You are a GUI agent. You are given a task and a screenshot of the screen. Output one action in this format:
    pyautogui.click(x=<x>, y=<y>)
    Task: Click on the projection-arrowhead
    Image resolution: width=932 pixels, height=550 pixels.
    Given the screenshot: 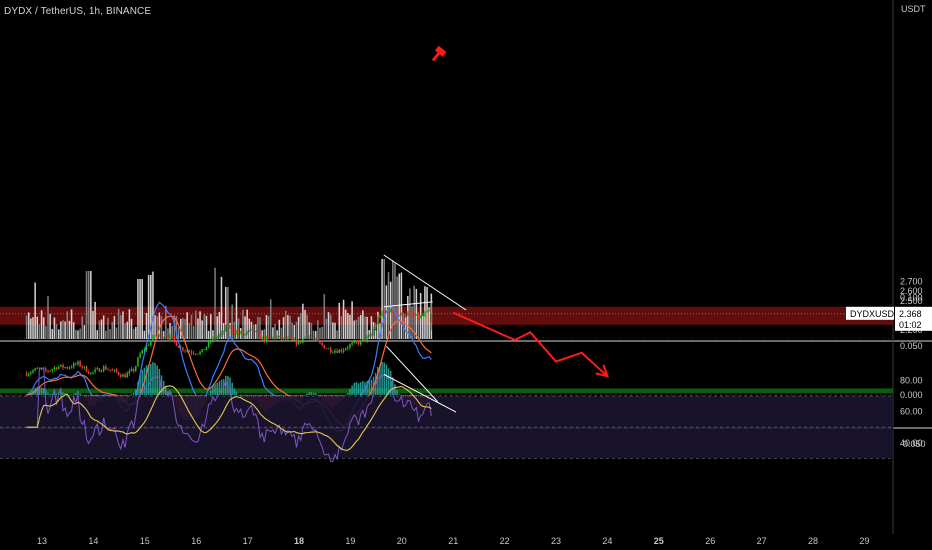 What is the action you would take?
    pyautogui.click(x=602, y=371)
    